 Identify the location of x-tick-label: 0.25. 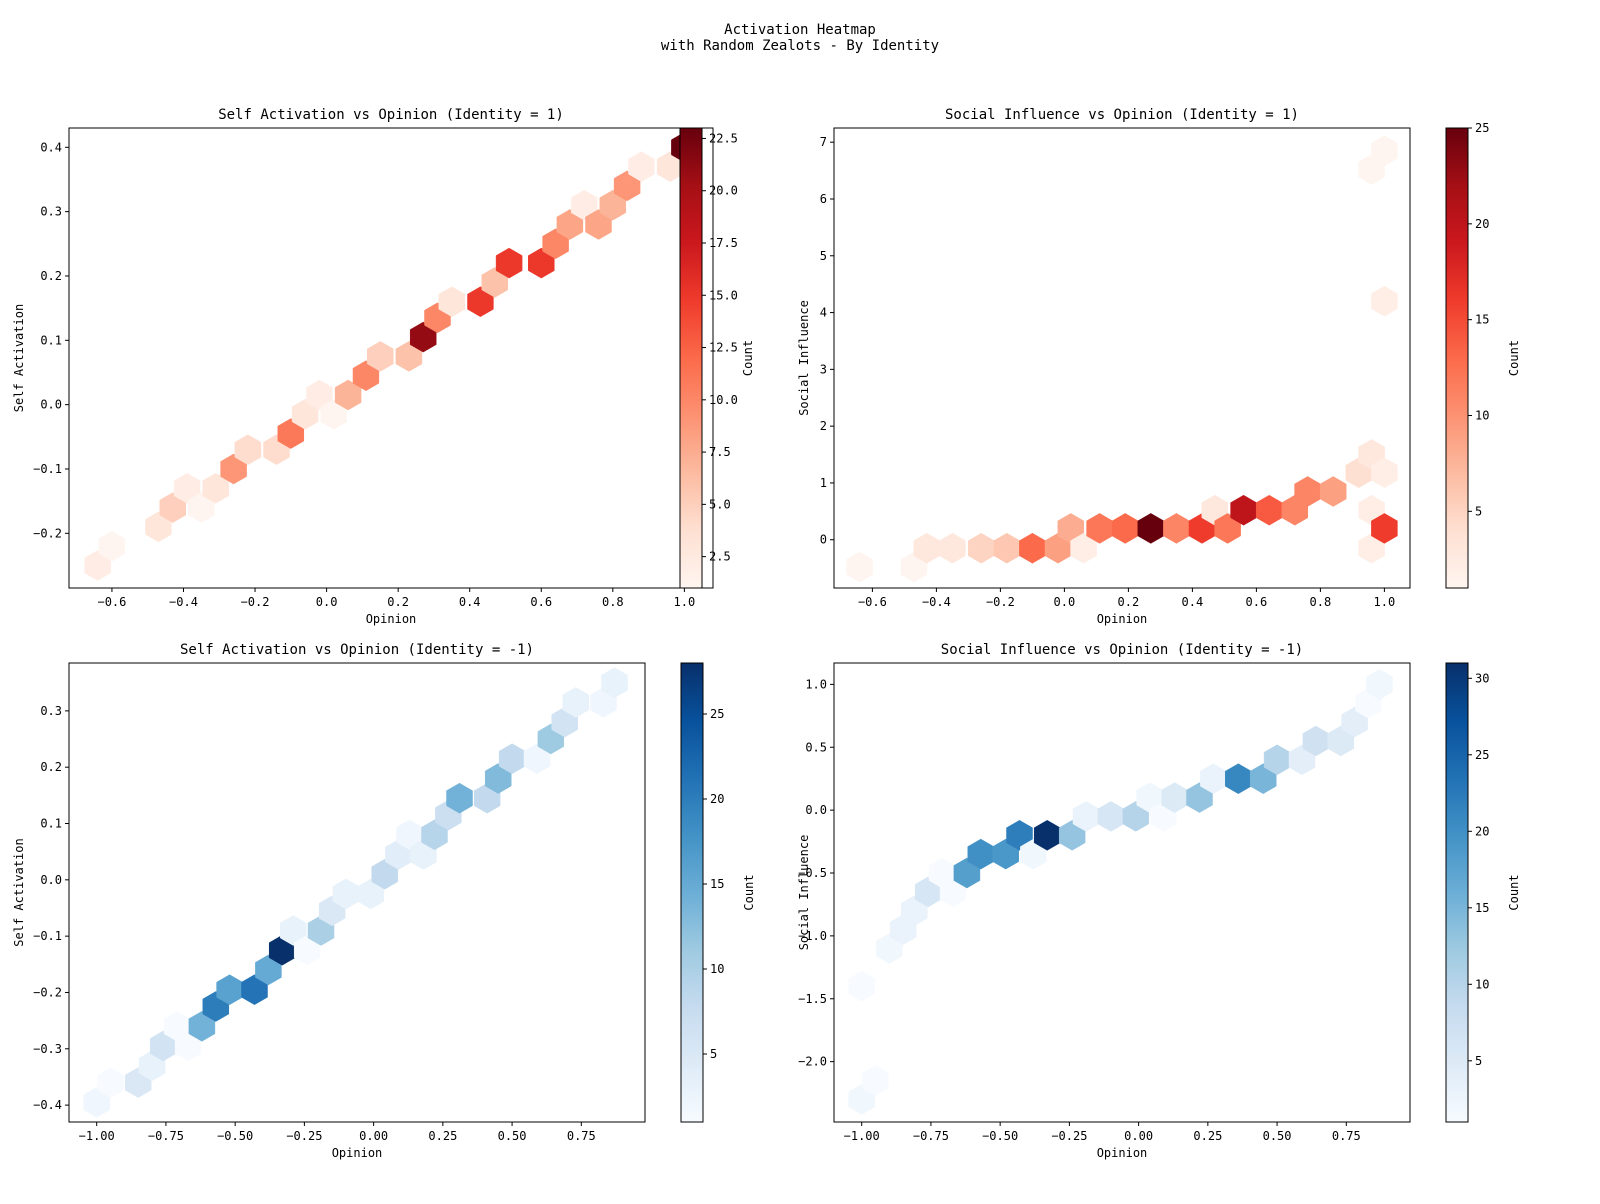
(1207, 1136).